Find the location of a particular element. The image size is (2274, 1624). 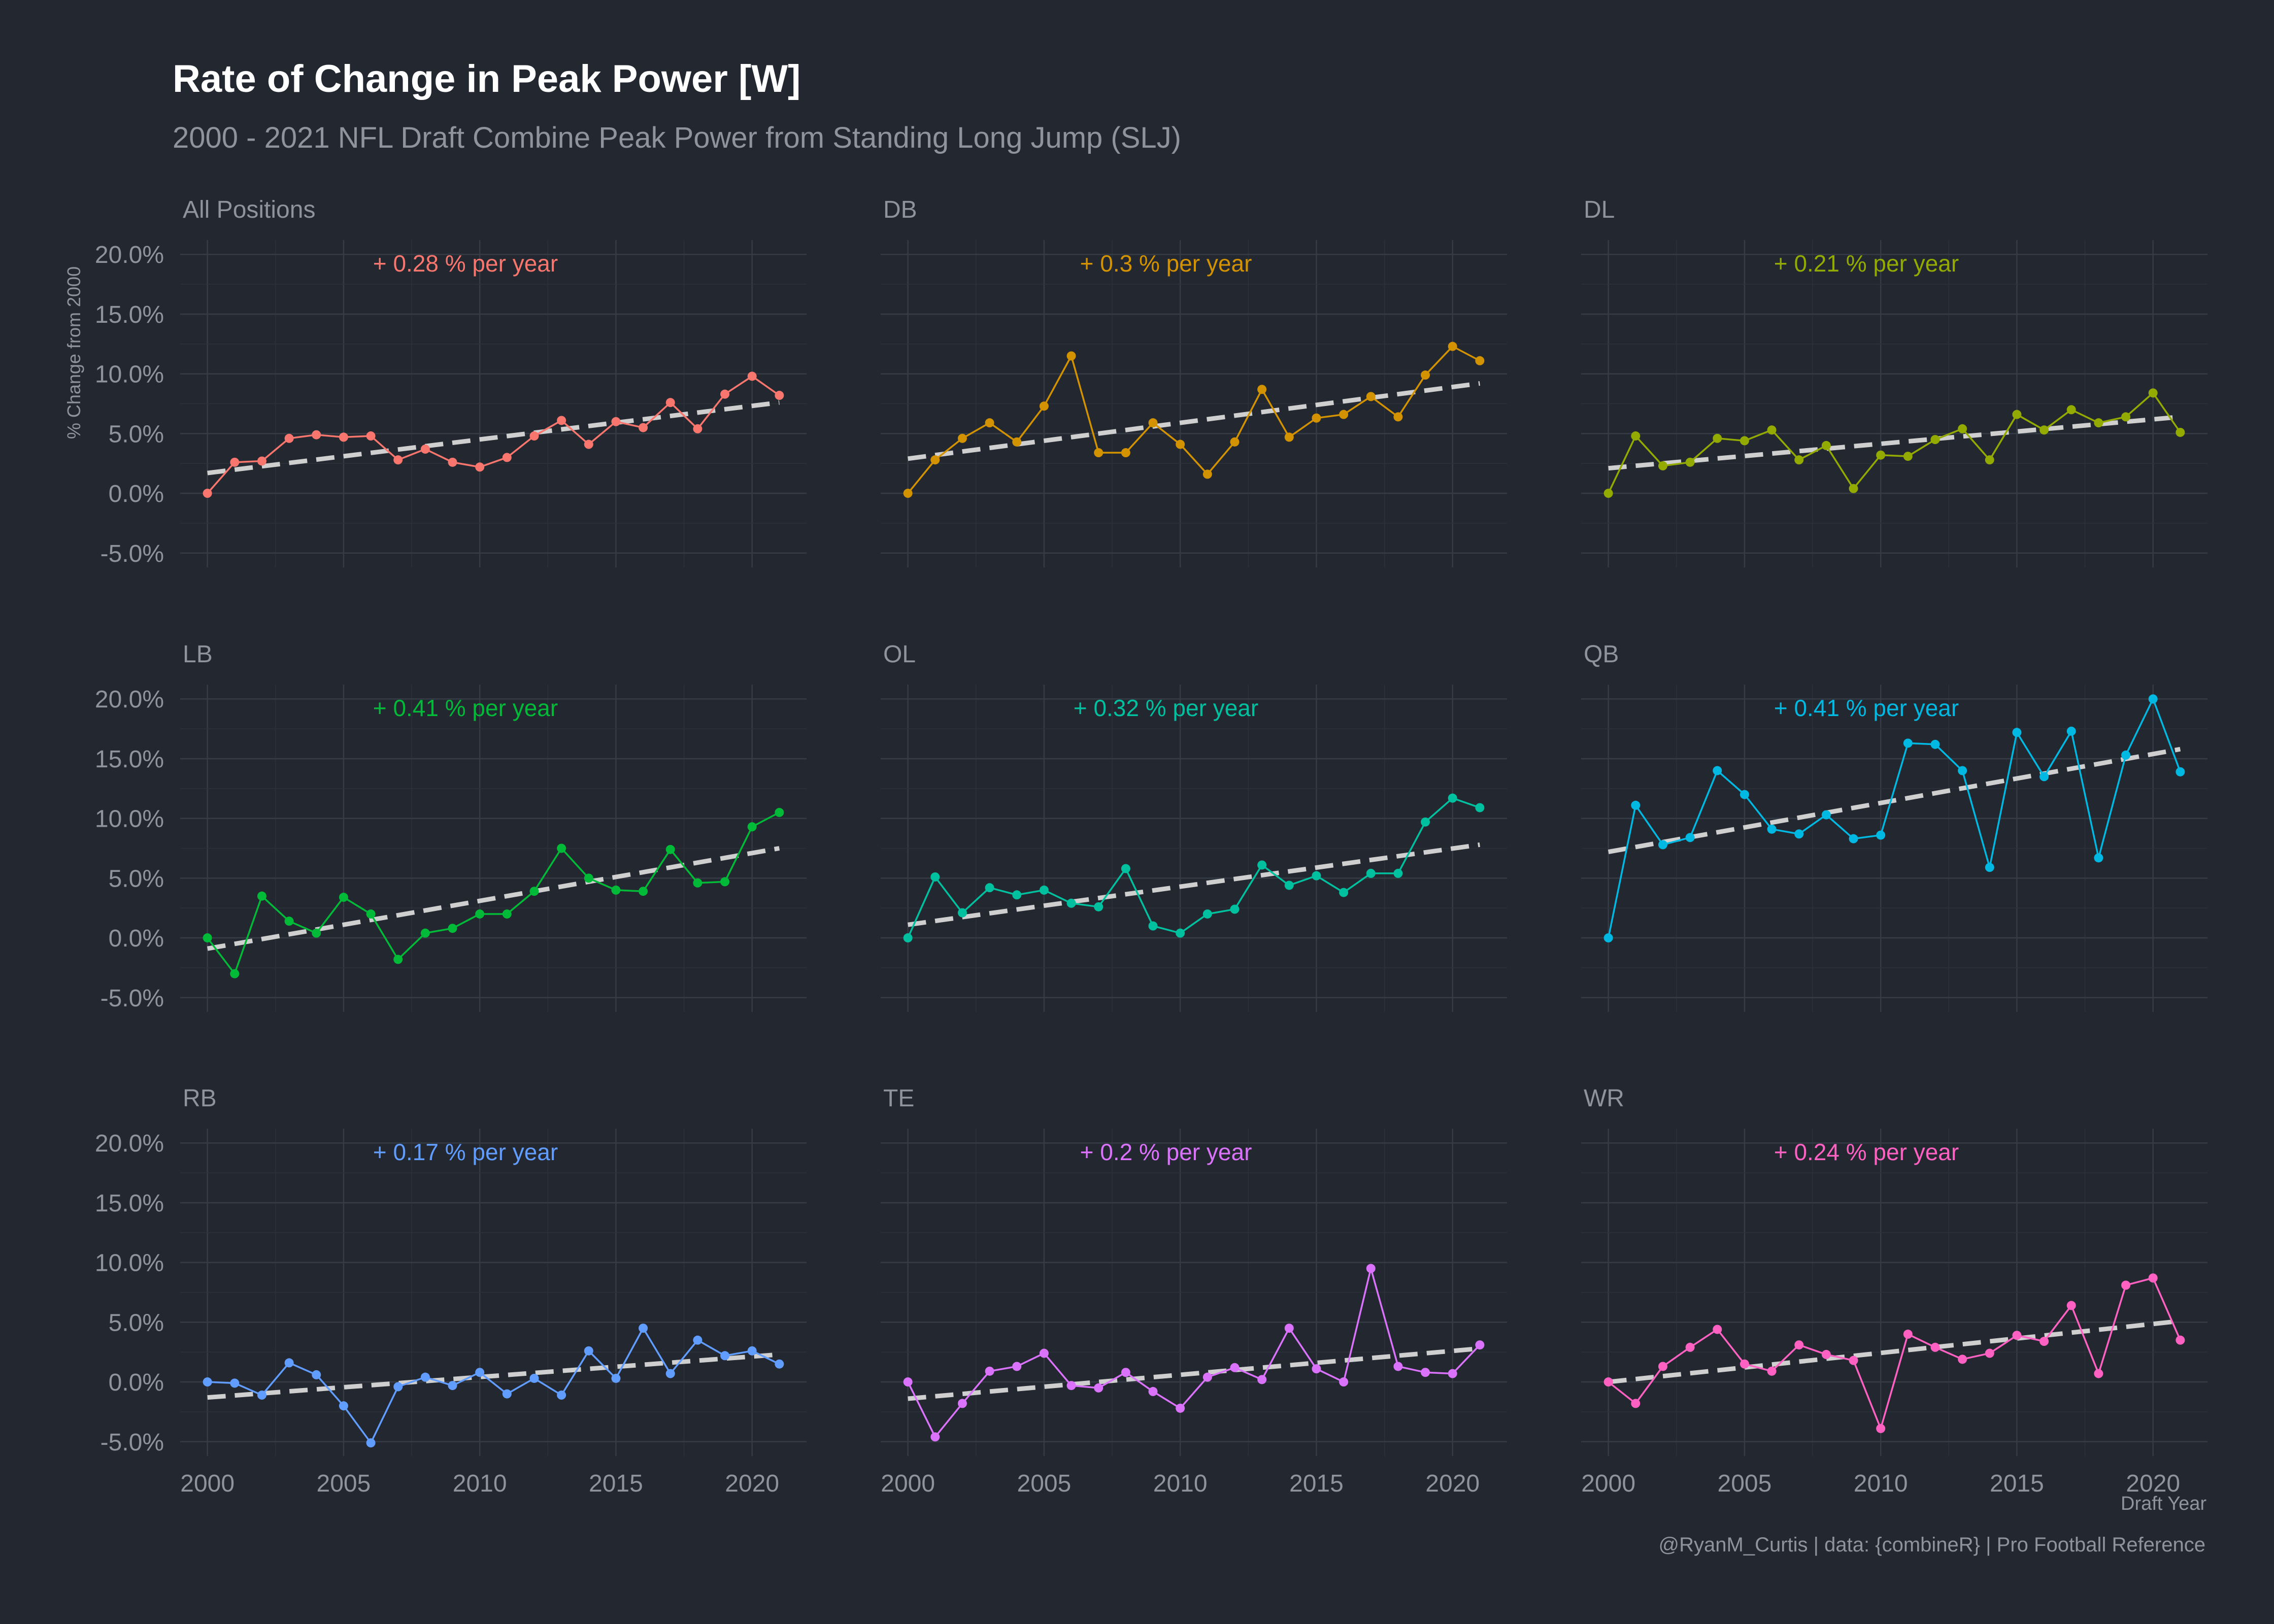

facet-panel: OL + 0.32 % per year is located at coordinates (1194, 826).